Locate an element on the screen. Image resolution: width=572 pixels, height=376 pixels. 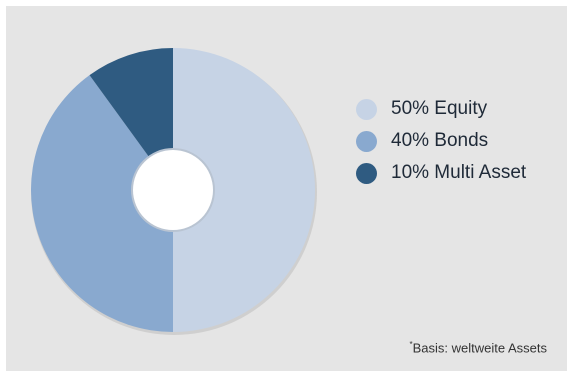
legend-item-bonds: 40% Bonds is located at coordinates (441, 141).